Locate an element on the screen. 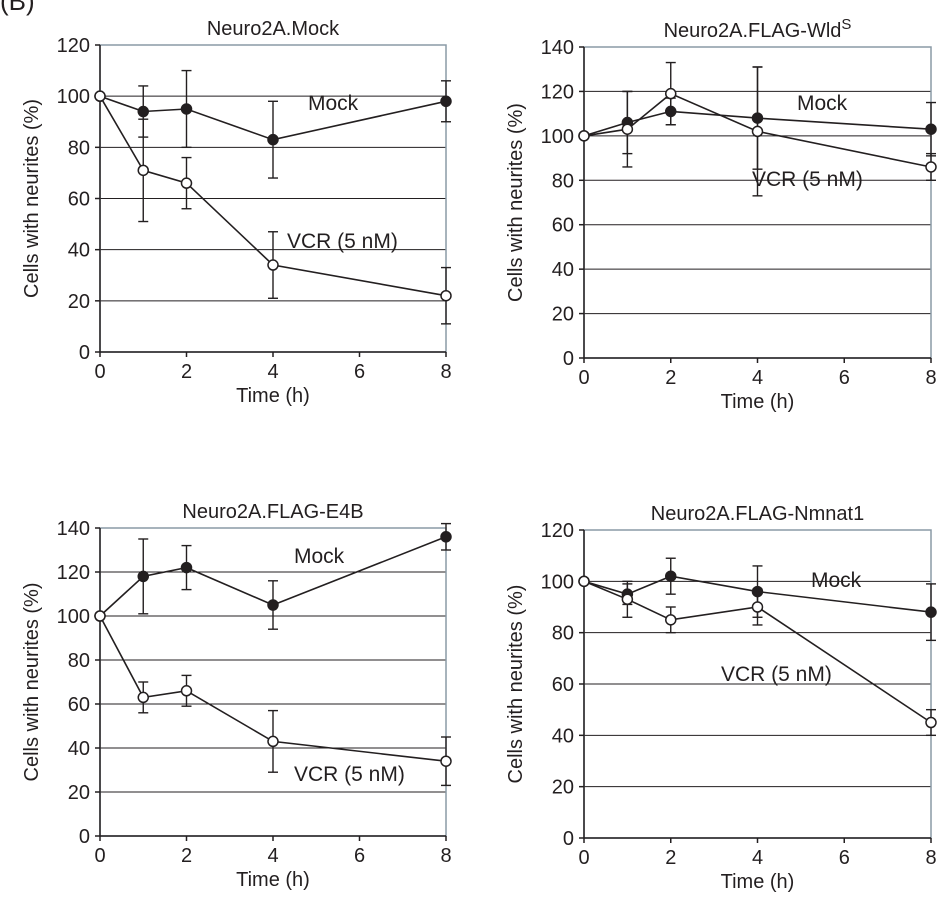  chart-title: Neuro2A.FLAG-WldS is located at coordinates (758, 29).